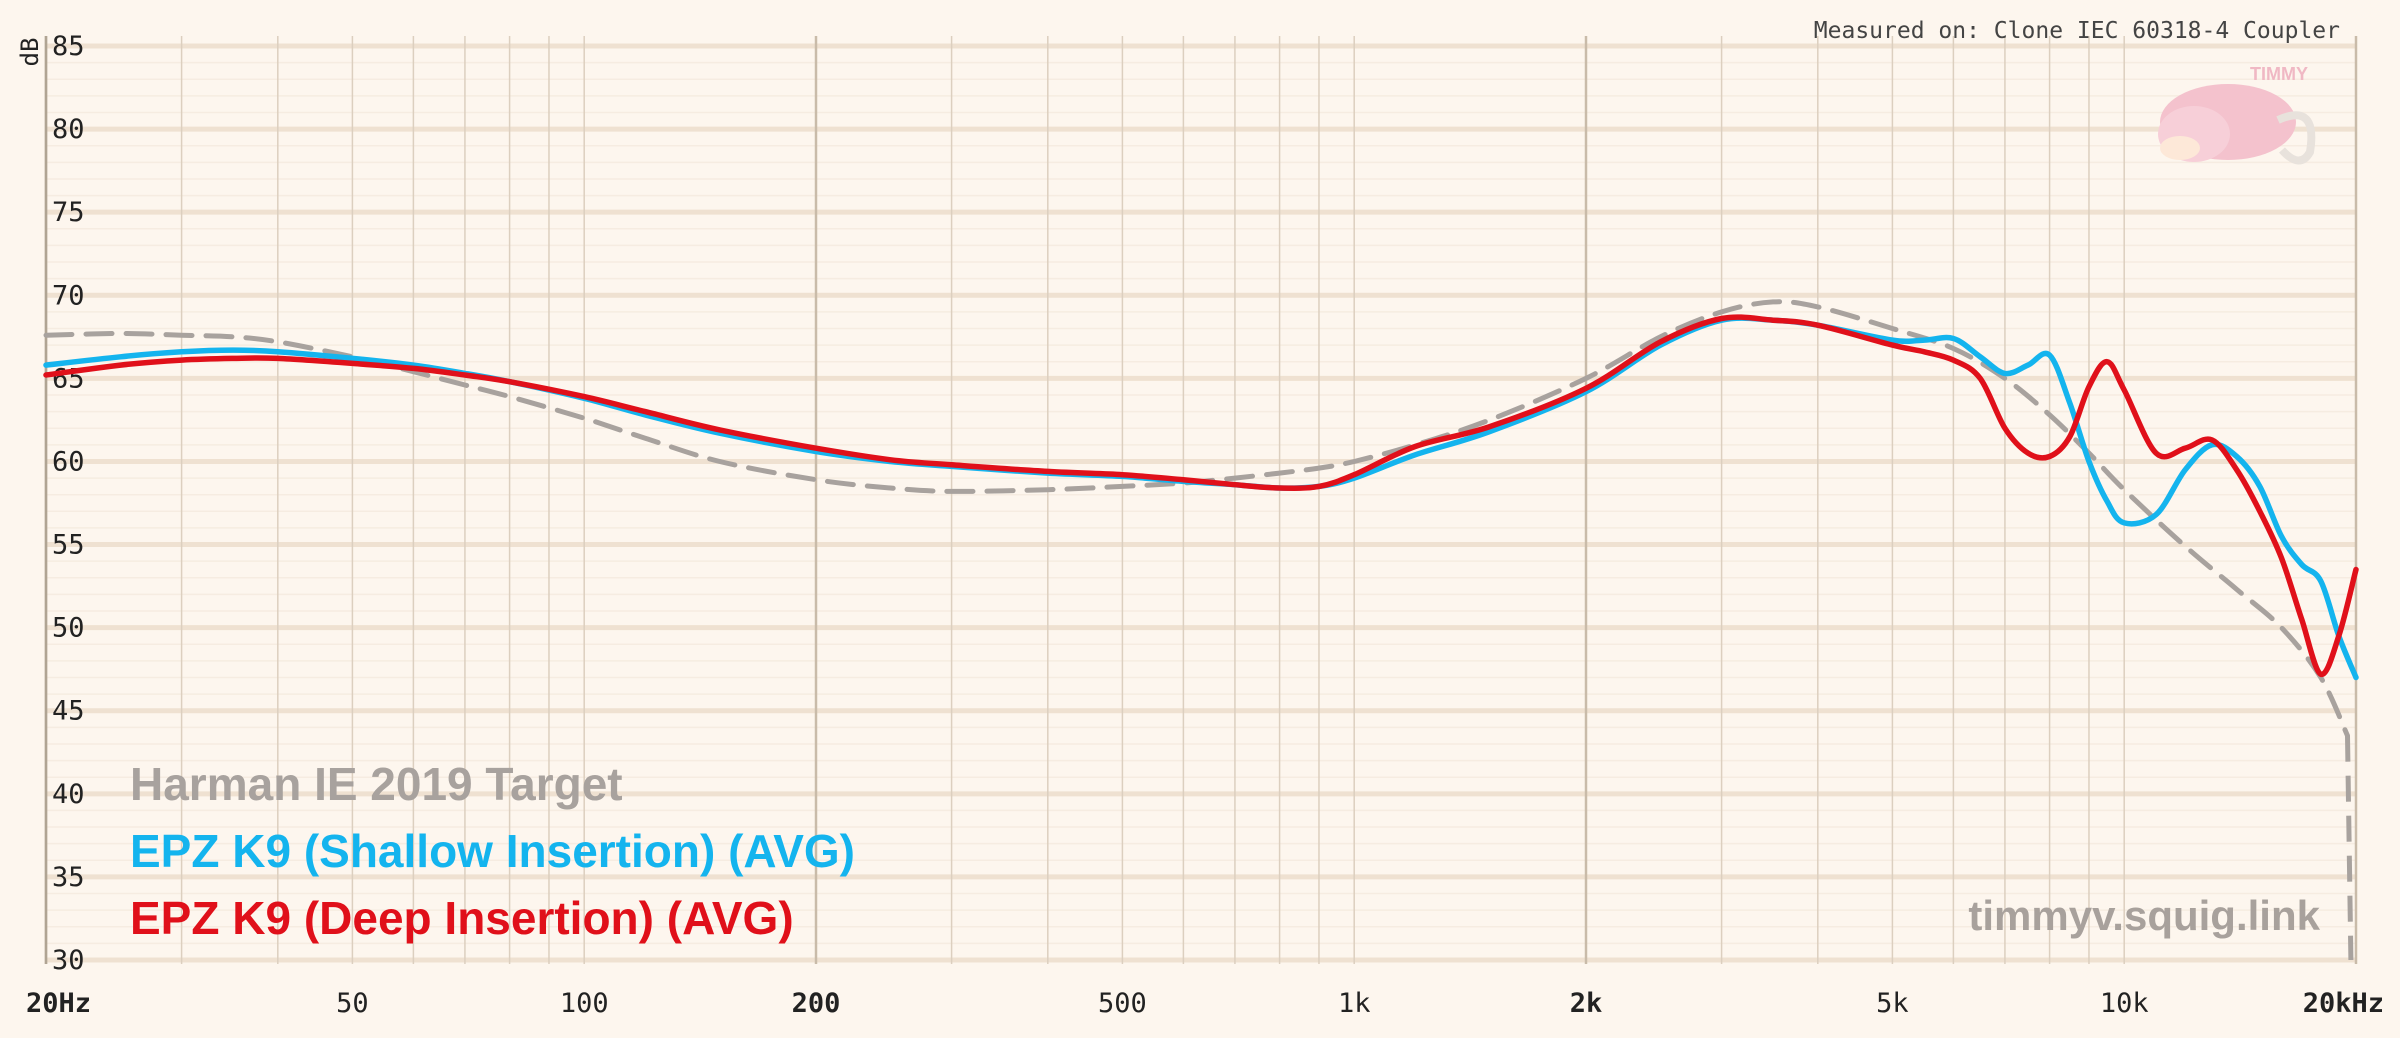 The height and width of the screenshot is (1038, 2400). I want to click on logo-snout, so click(2180, 148).